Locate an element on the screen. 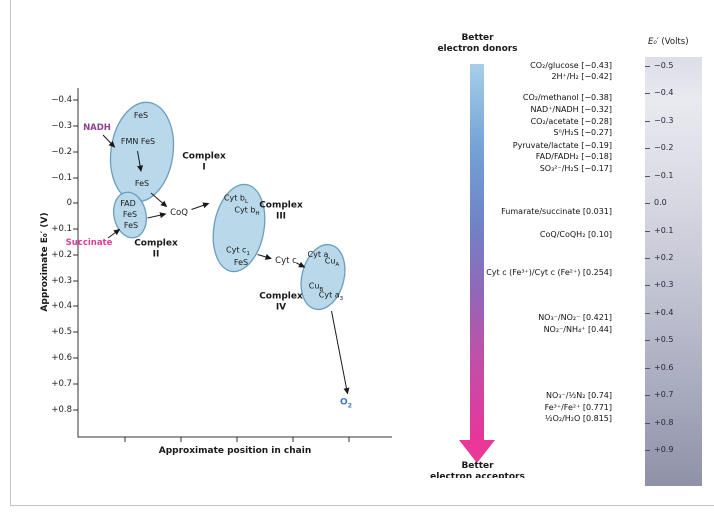 The image size is (714, 514). redox-couple: CO₂/acetate [−0.28] is located at coordinates (571, 121).